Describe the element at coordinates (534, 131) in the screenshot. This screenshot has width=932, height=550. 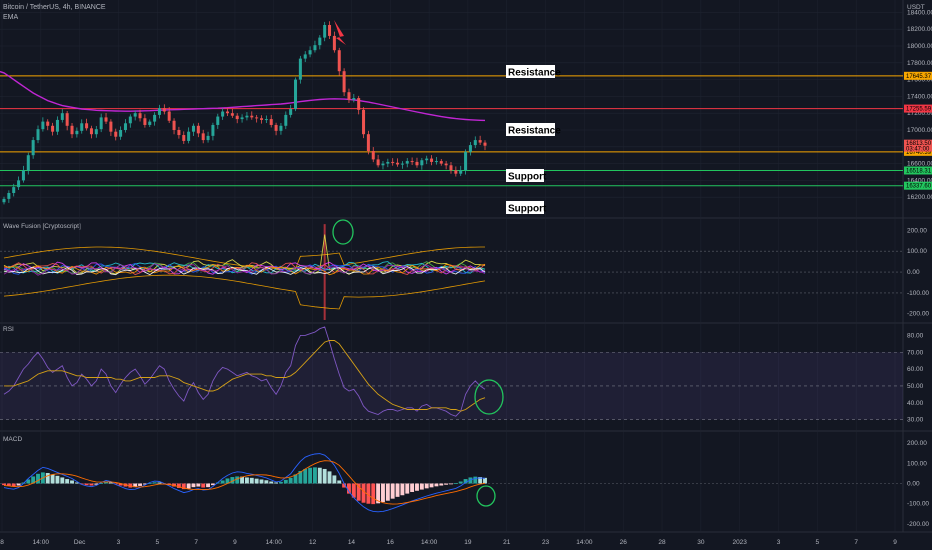
I see `svg-text: Resistance` at that location.